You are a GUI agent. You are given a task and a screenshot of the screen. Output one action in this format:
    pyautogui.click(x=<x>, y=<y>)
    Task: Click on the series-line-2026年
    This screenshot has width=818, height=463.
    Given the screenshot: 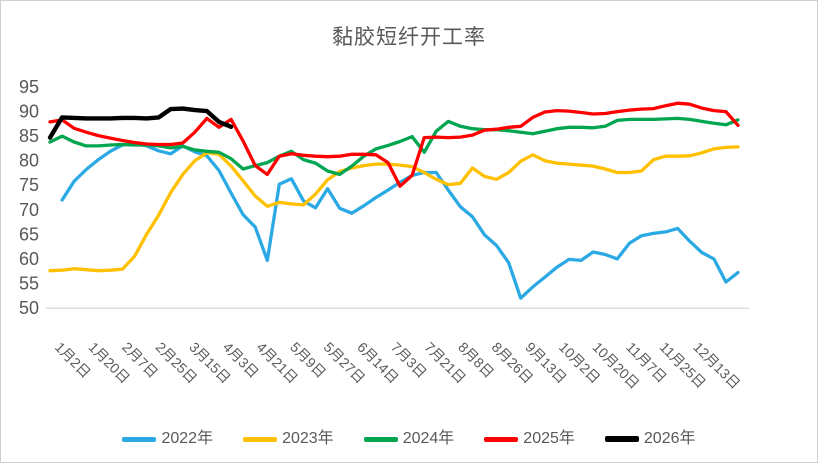 What is the action you would take?
    pyautogui.click(x=140, y=123)
    